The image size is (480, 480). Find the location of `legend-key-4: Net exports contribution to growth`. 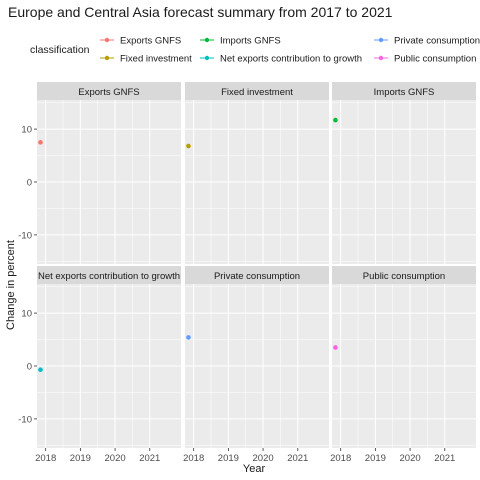

legend-key-4: Net exports contribution to growth is located at coordinates (281, 59).